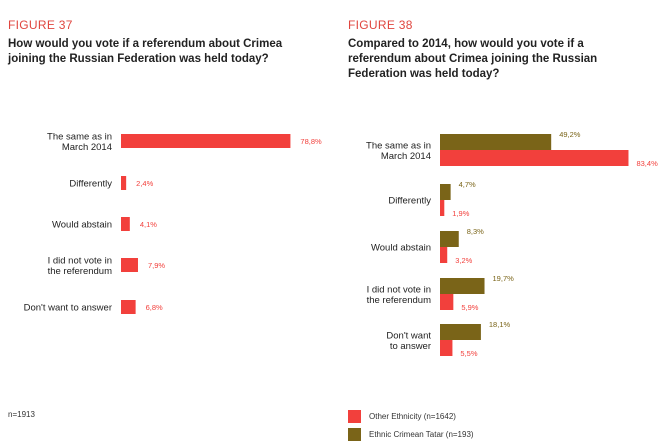 This screenshot has height=448, width=665. I want to click on data-label: 7,9%, so click(156, 265).